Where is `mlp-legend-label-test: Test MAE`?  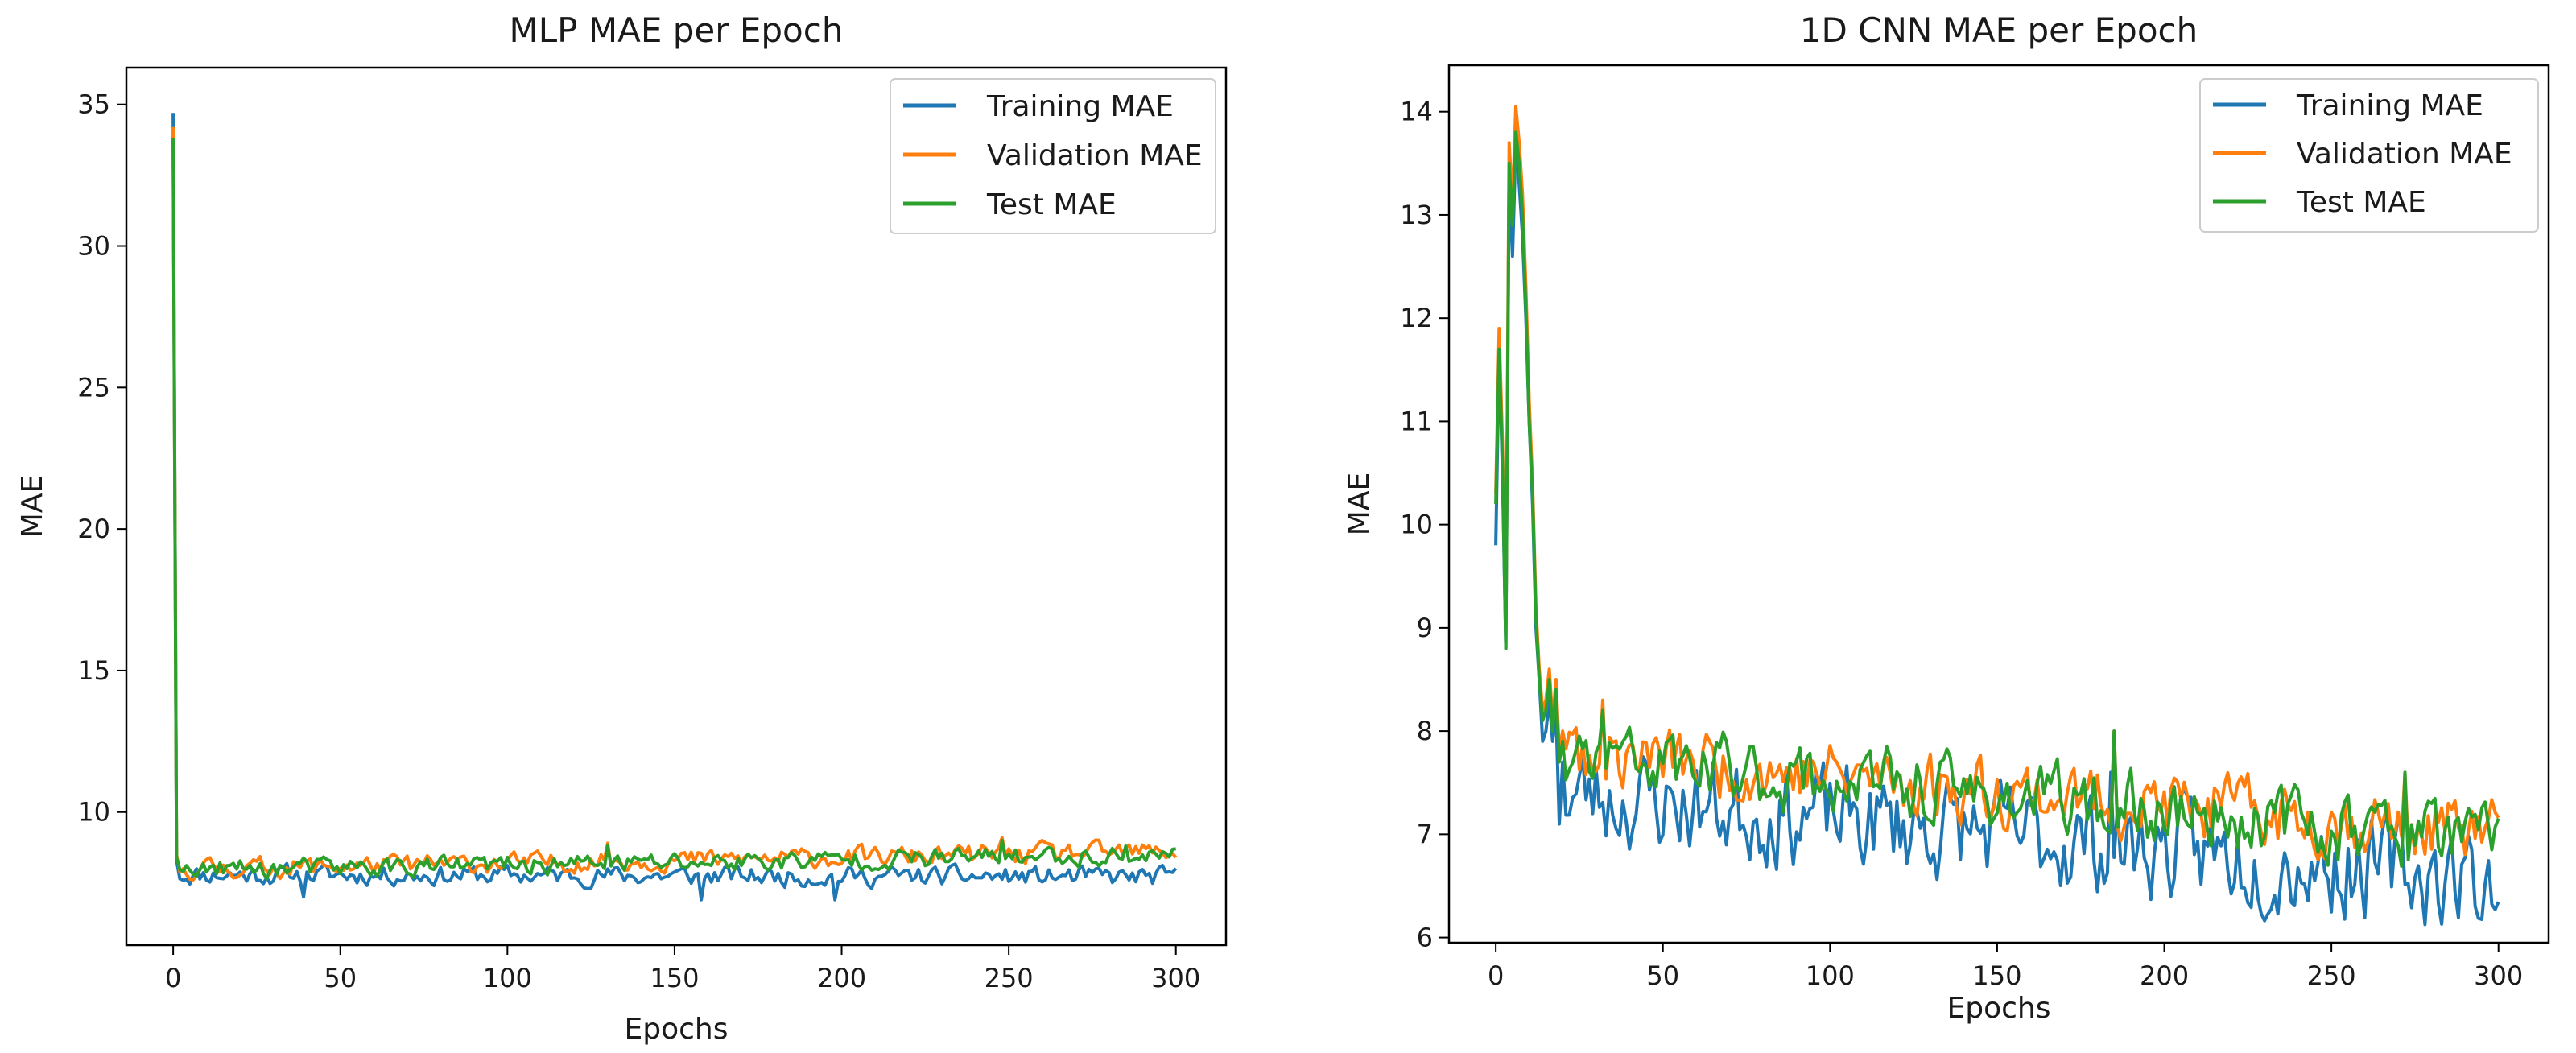 mlp-legend-label-test: Test MAE is located at coordinates (1051, 204).